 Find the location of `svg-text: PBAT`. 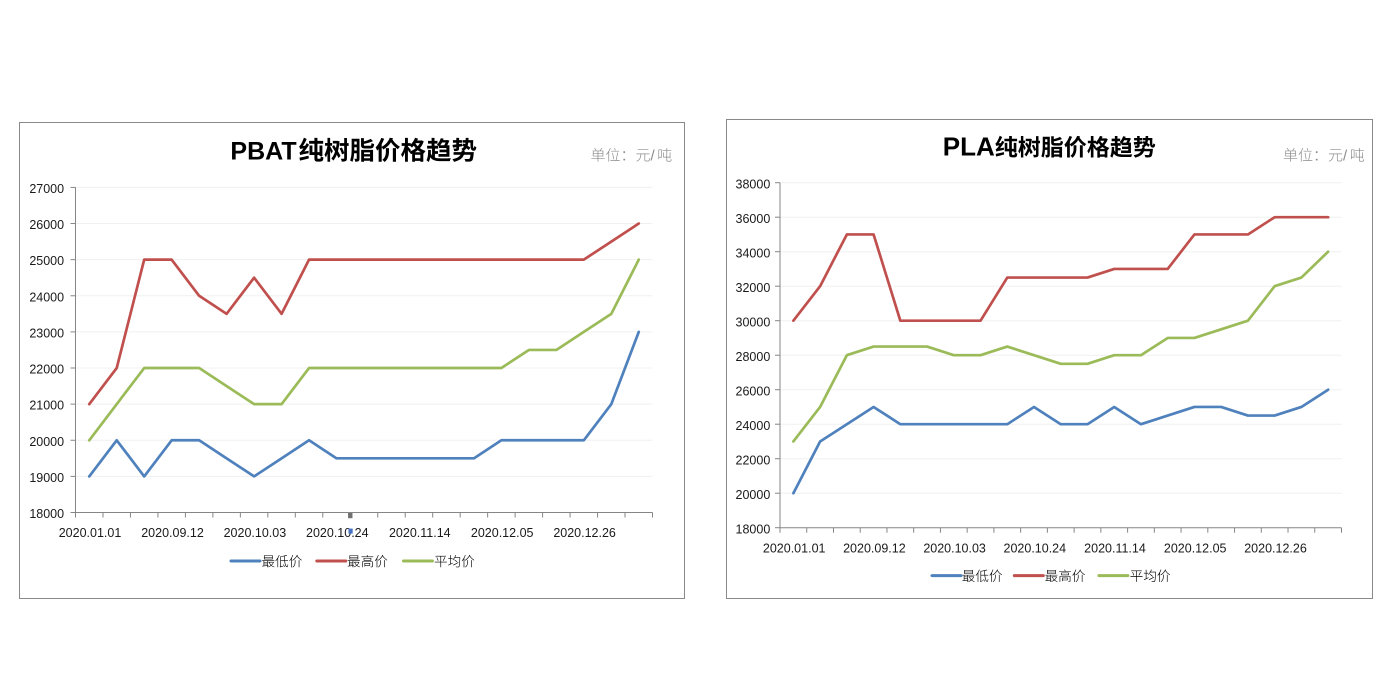

svg-text: PBAT is located at coordinates (263, 152).